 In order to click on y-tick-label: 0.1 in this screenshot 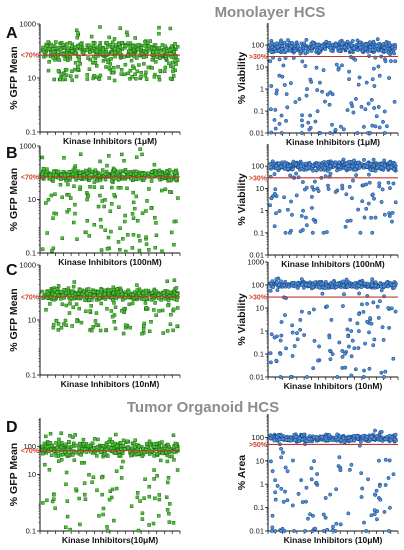, I will do `click(31, 132)`.